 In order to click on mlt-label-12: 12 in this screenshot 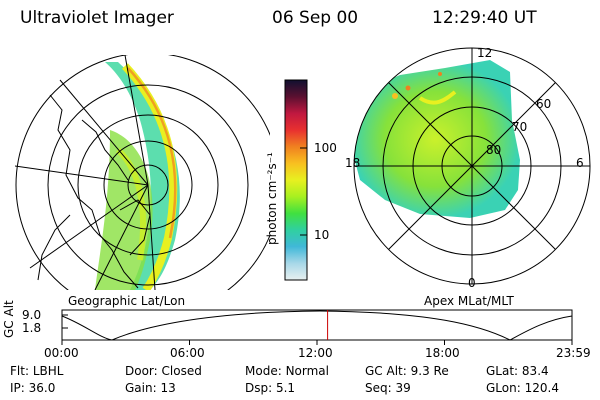, I will do `click(485, 53)`.